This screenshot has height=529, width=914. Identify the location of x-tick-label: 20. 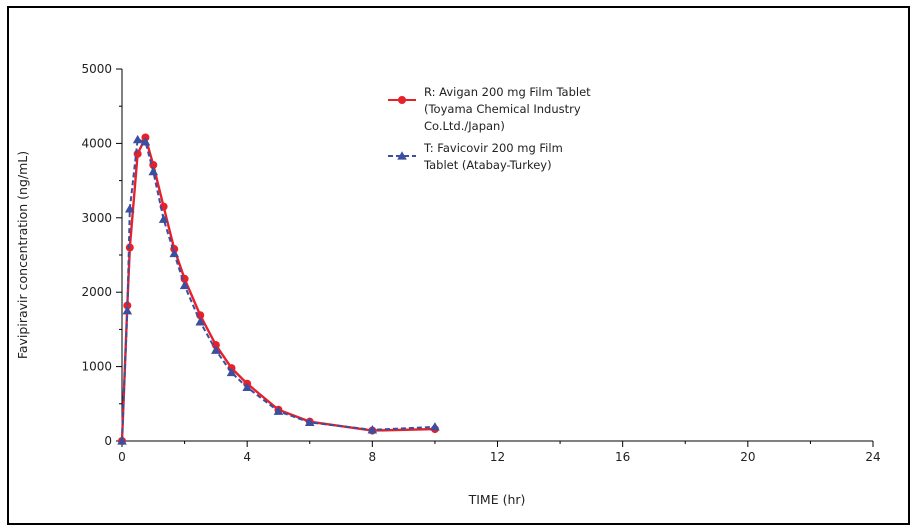
(747, 457).